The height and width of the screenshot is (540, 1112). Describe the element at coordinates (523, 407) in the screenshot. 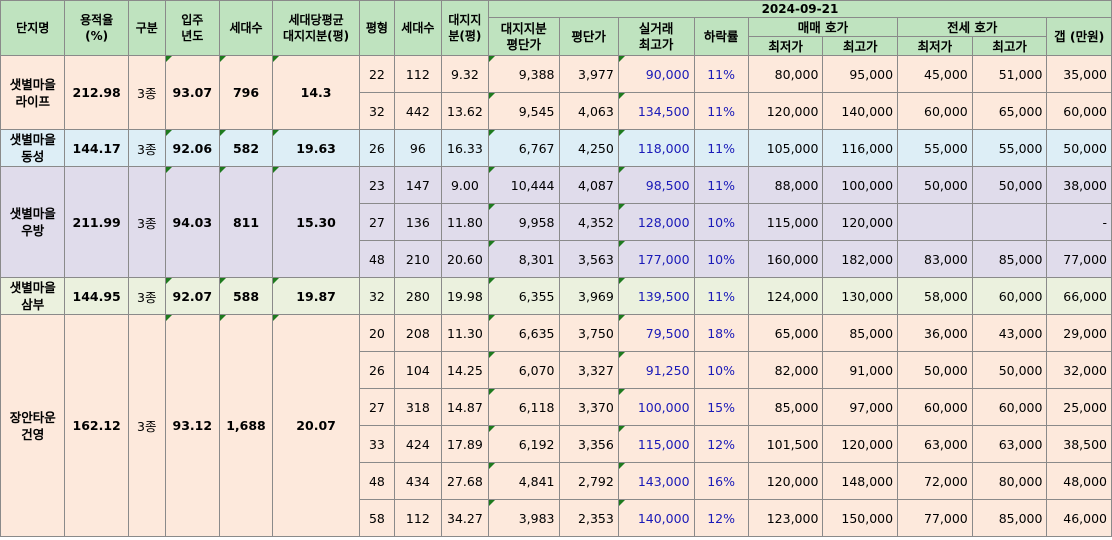

I see `cell-land-price: 6,118` at that location.